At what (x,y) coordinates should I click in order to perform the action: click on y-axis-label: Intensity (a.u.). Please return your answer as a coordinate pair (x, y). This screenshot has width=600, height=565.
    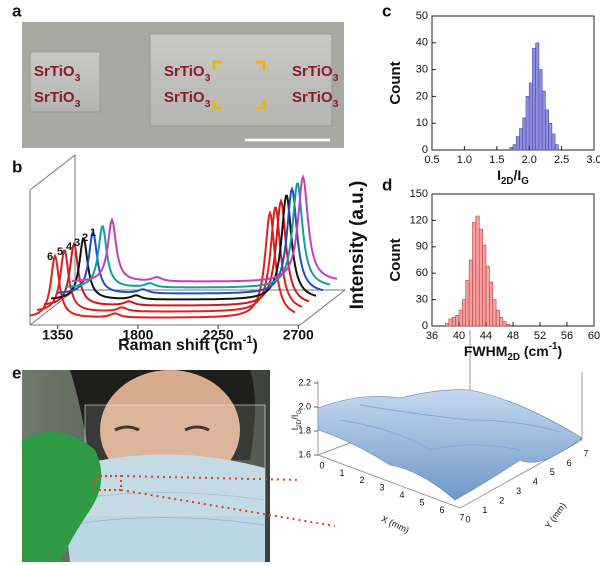
    Looking at the image, I should click on (357, 245).